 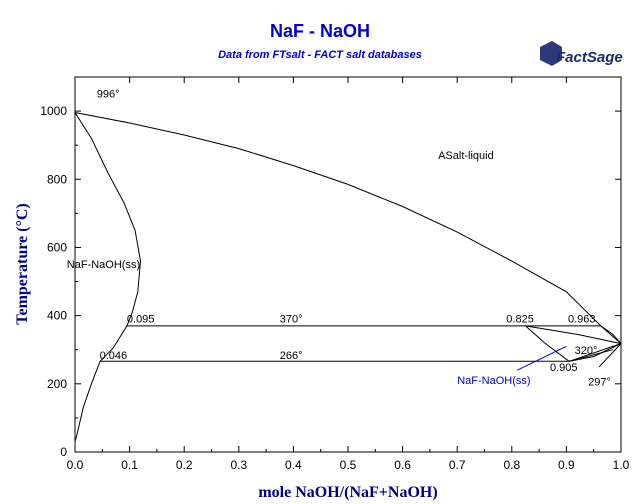 What do you see at coordinates (347, 492) in the screenshot?
I see `x-axis-label: mole NaOH/(NaF+NaOH)` at bounding box center [347, 492].